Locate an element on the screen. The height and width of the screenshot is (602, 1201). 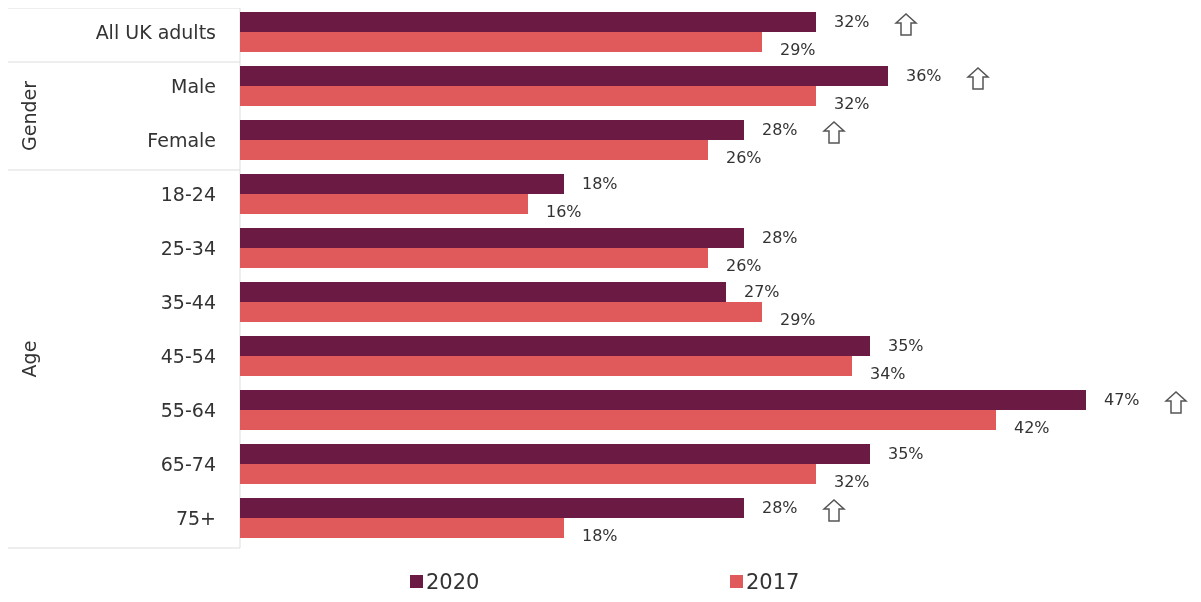
data-label: 16% is located at coordinates (564, 211).